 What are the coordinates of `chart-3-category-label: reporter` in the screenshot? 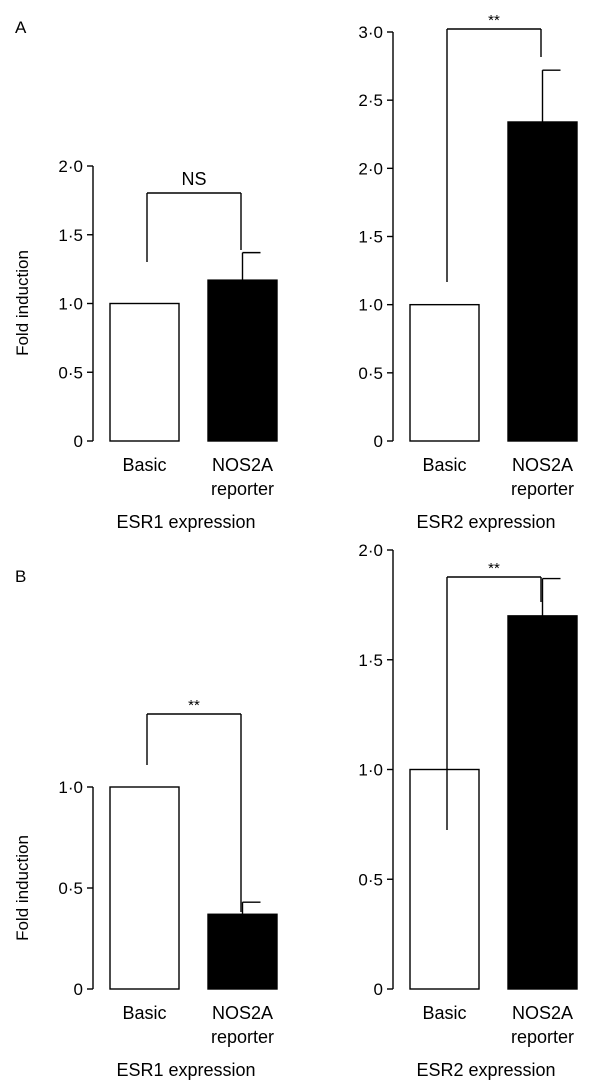 It's located at (242, 1037).